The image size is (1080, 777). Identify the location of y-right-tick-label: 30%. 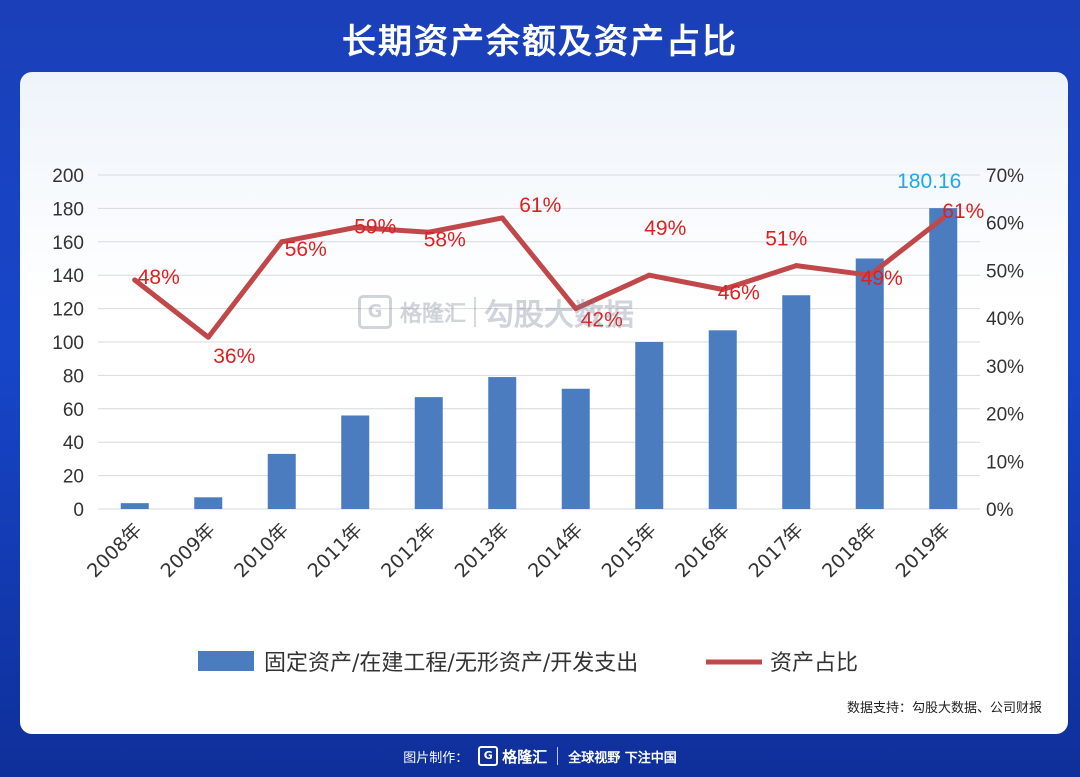
(1005, 367).